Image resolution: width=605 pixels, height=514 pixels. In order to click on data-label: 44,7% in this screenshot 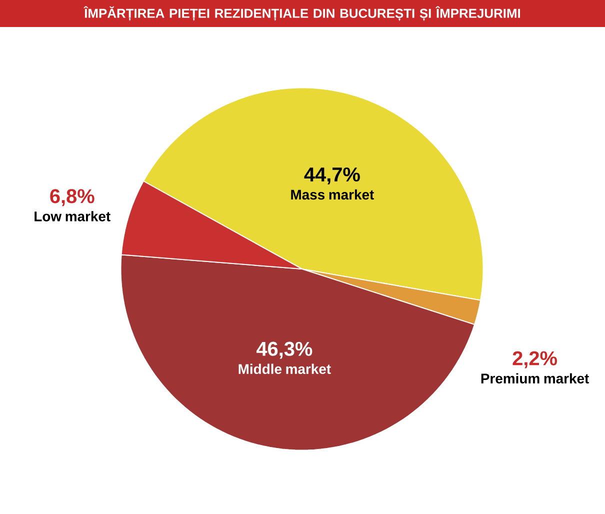, I will do `click(332, 175)`.